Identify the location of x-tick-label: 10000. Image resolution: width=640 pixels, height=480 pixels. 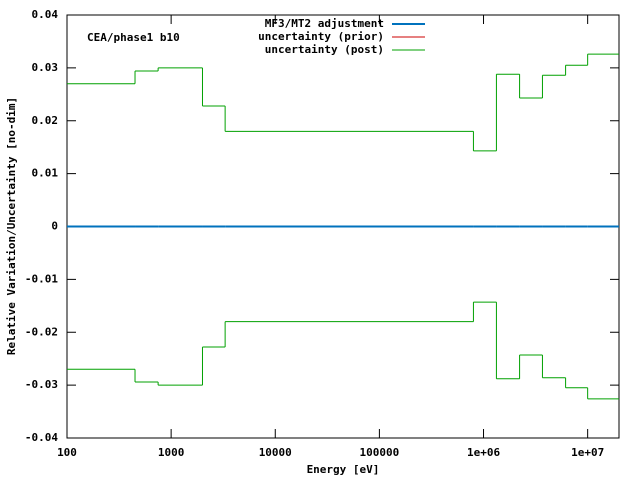
(275, 452).